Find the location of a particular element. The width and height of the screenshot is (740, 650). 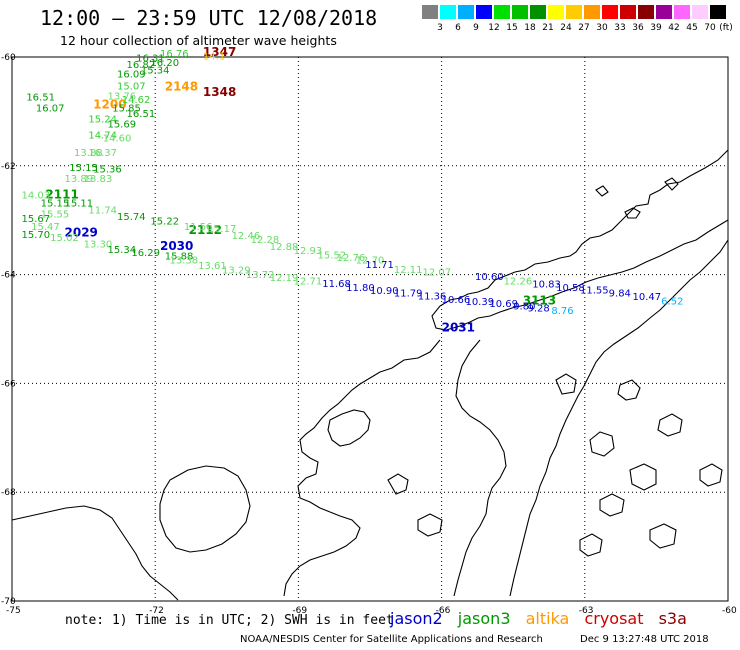

colorbar-label: 15 is located at coordinates (512, 28).